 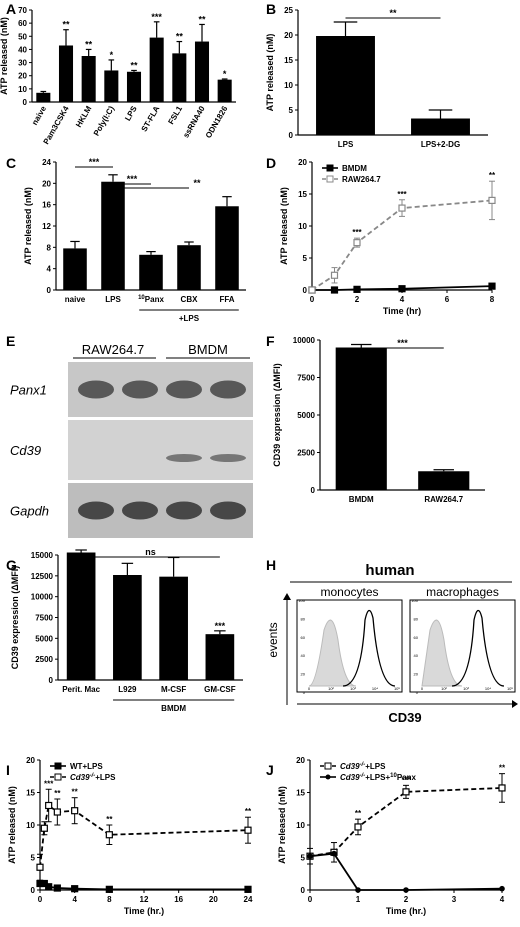 I want to click on category-label: ST-FLA, so click(x=151, y=118).